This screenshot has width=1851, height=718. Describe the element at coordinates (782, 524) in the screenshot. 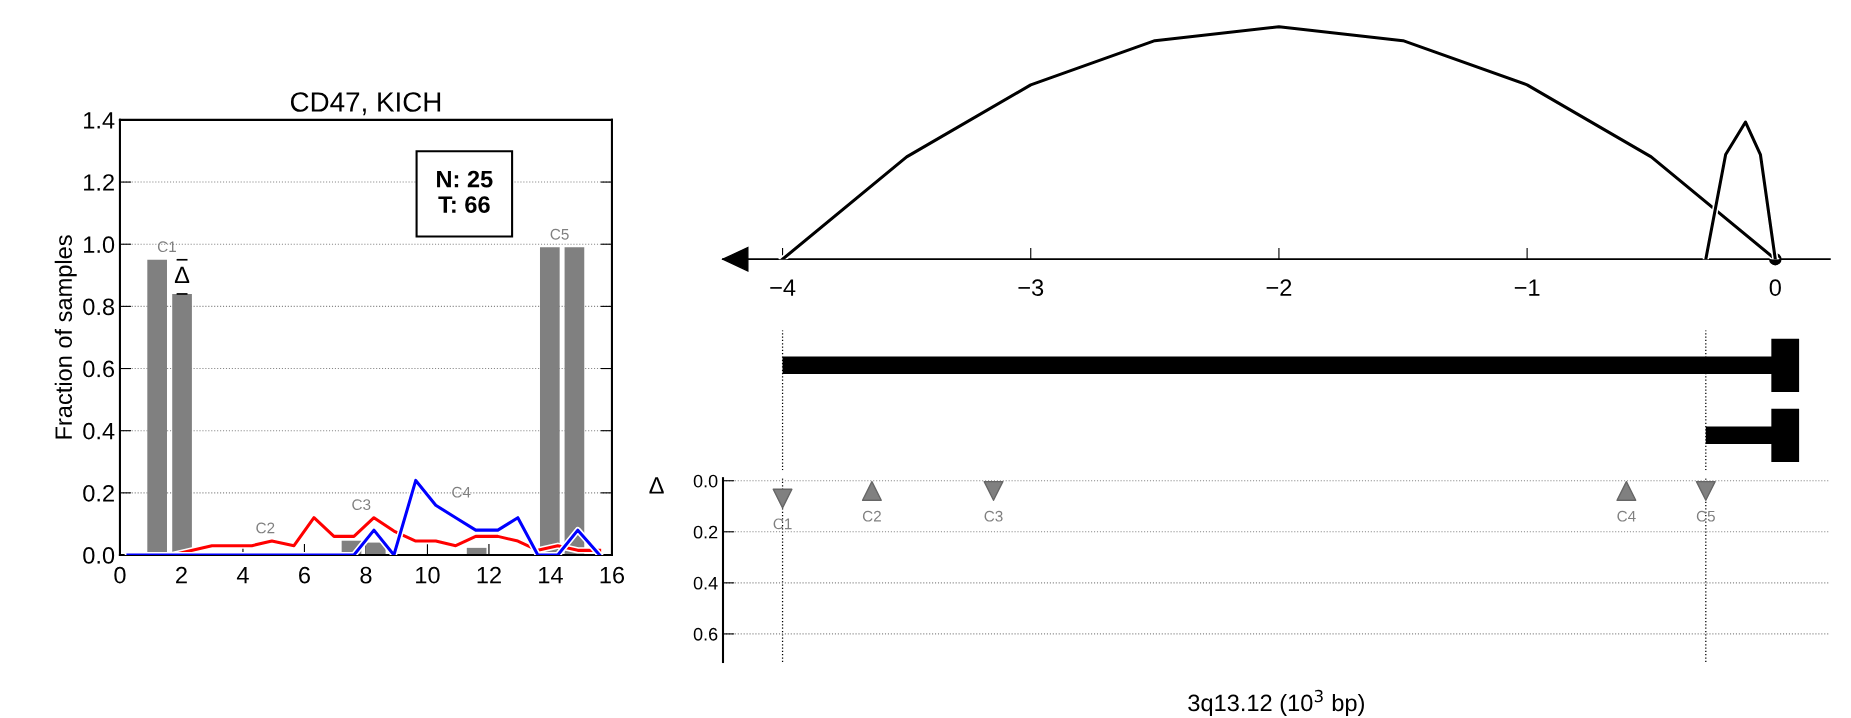

I see `data-label: C1` at that location.